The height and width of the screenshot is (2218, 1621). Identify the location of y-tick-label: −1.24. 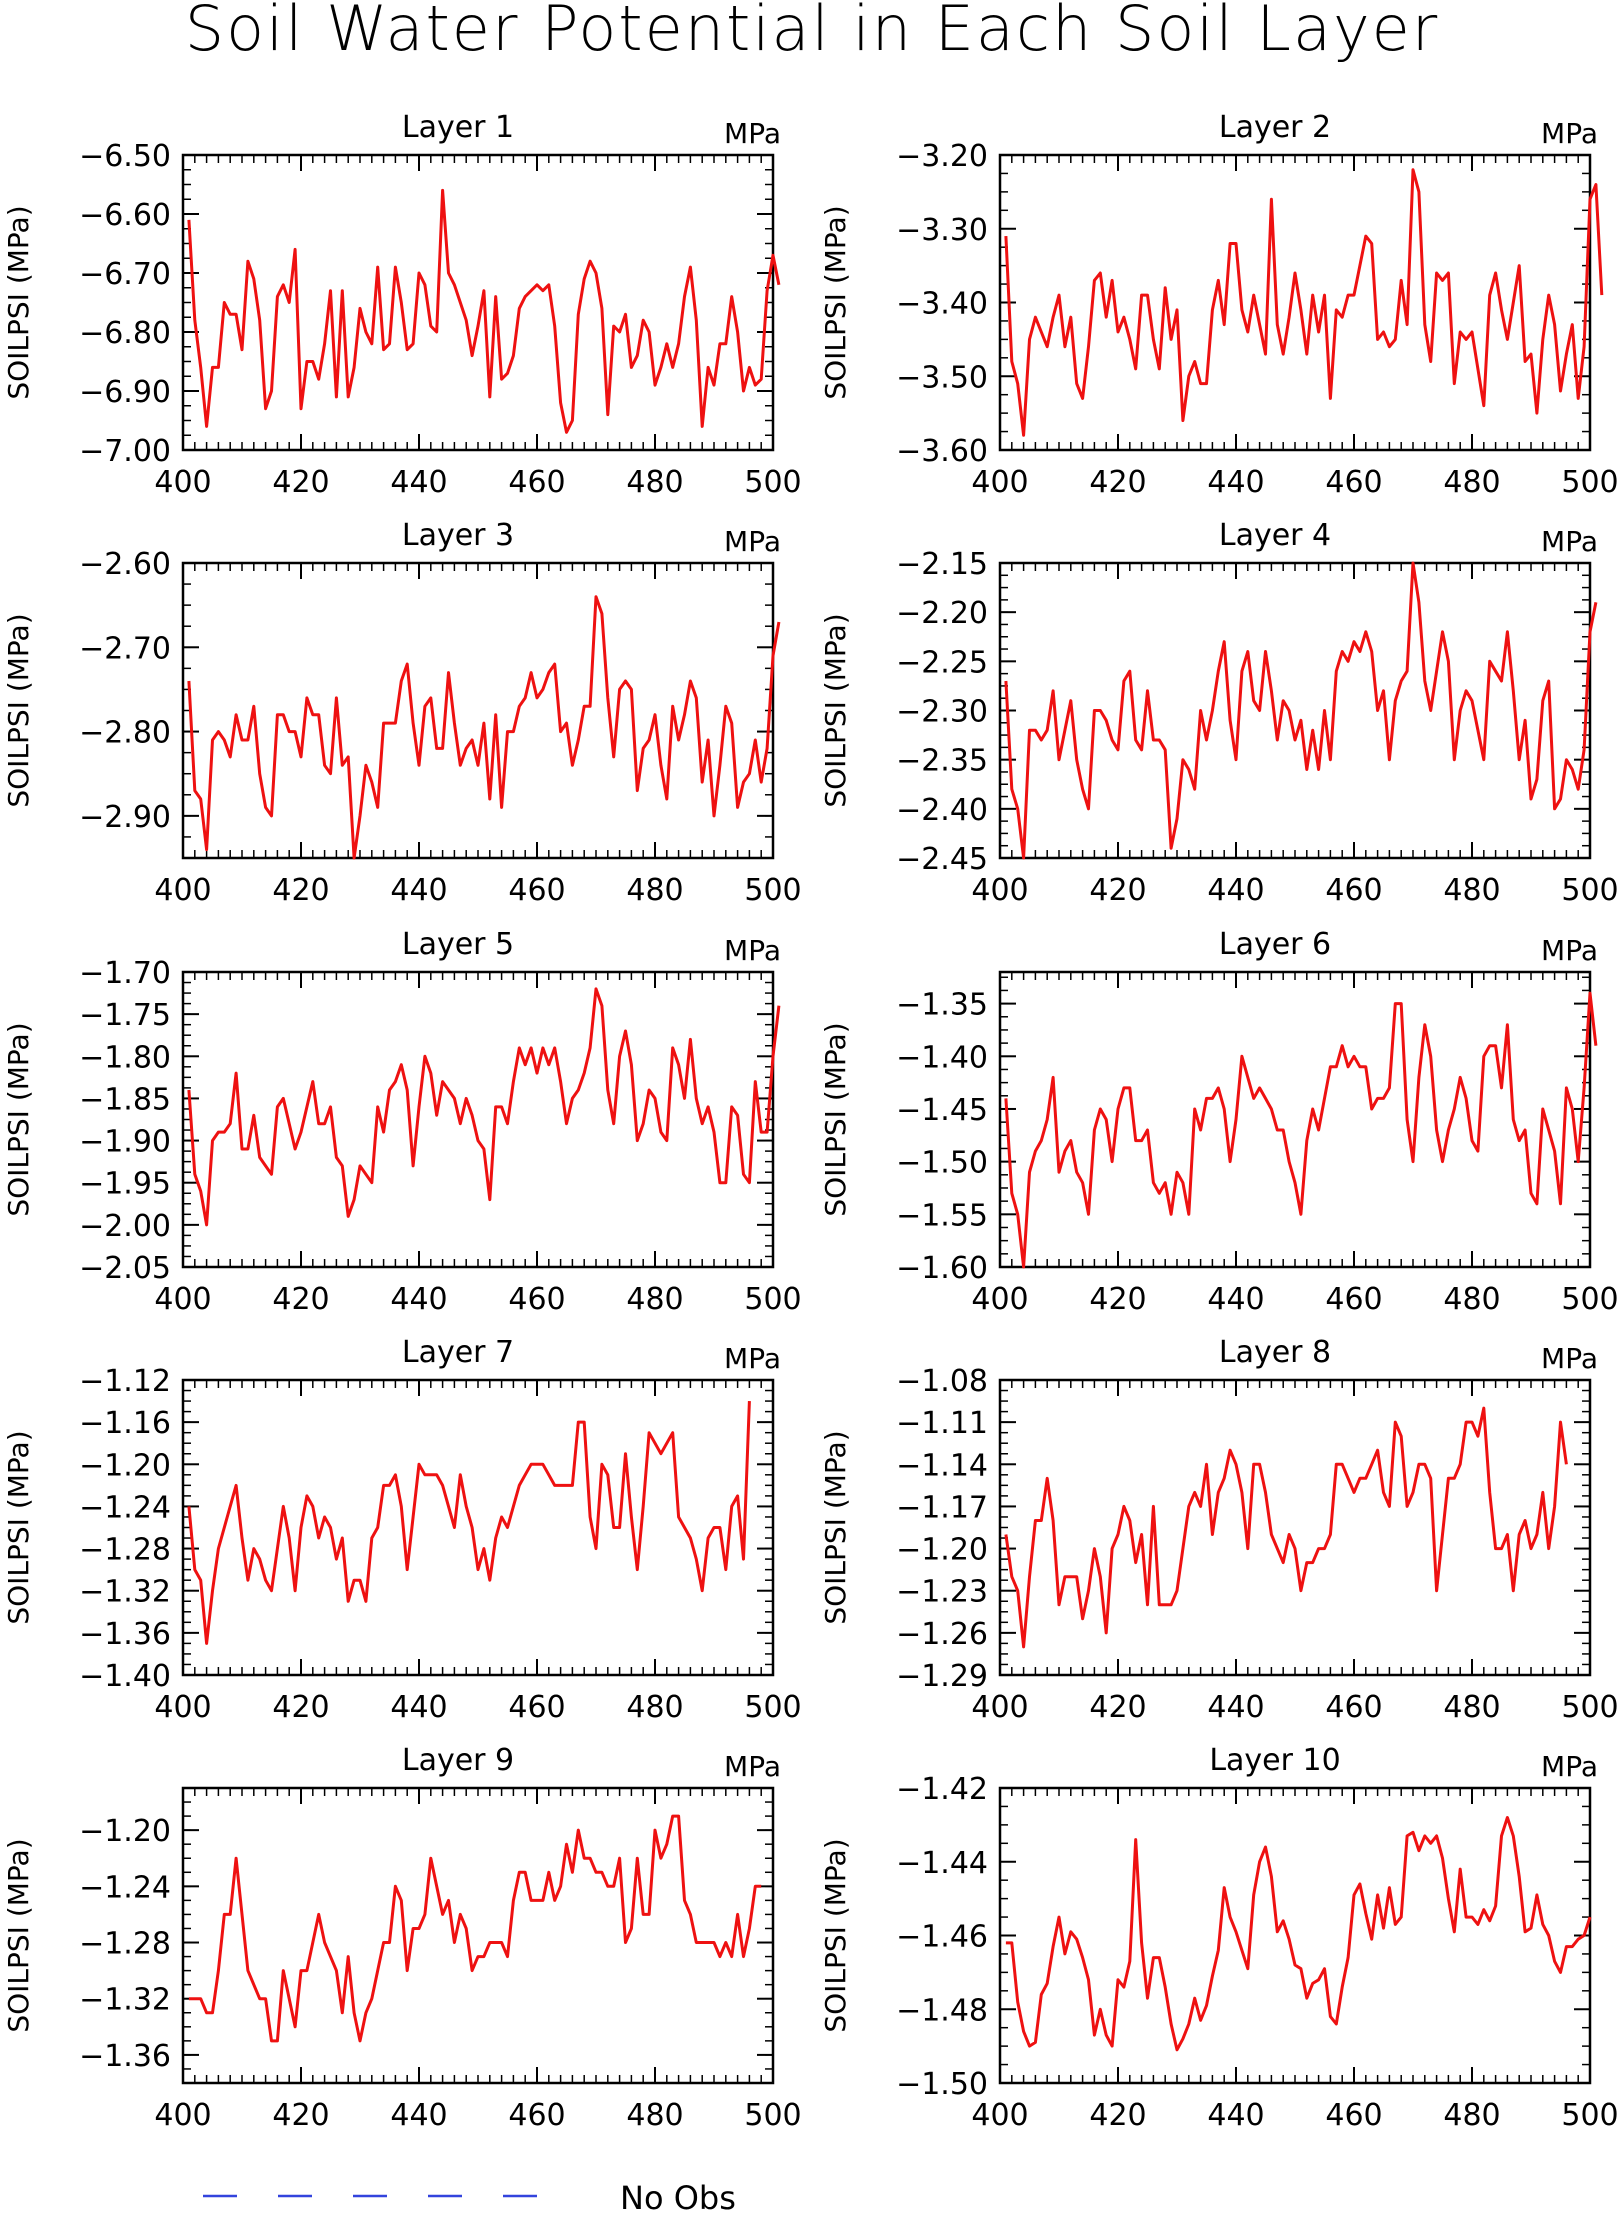
(125, 1507).